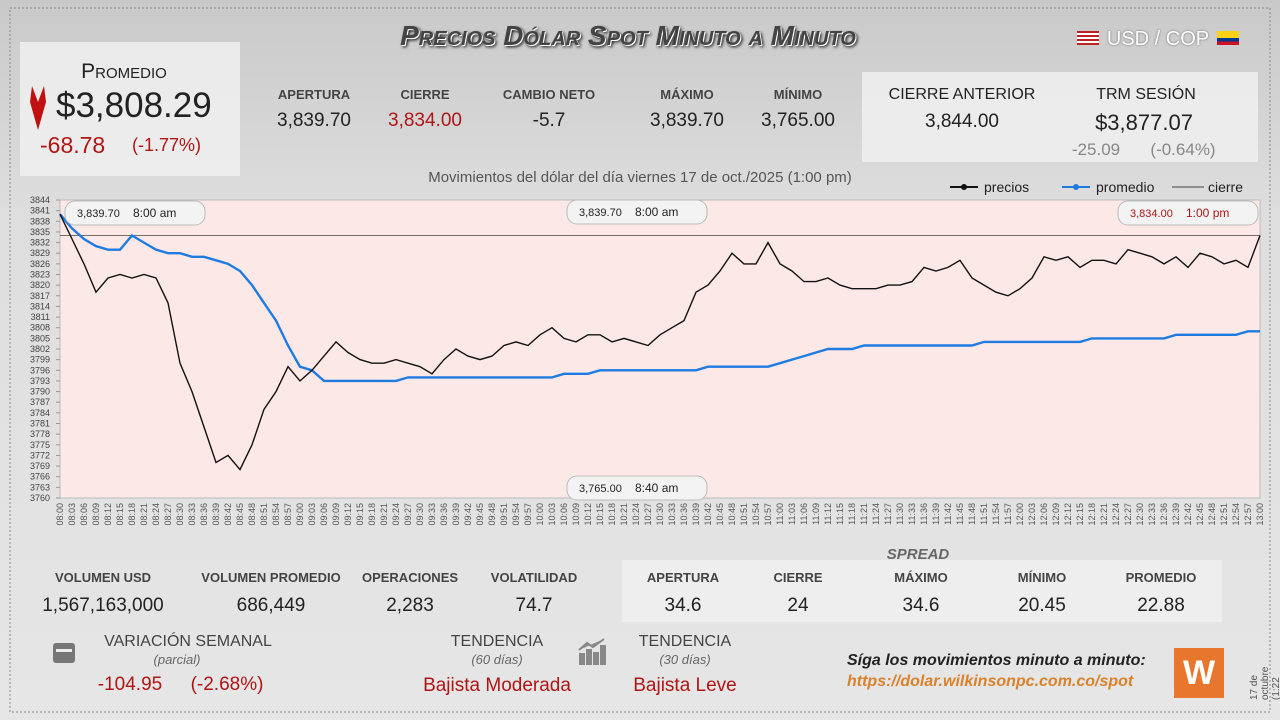 The height and width of the screenshot is (720, 1280). What do you see at coordinates (60, 514) in the screenshot?
I see `x-tick-label: 08:00` at bounding box center [60, 514].